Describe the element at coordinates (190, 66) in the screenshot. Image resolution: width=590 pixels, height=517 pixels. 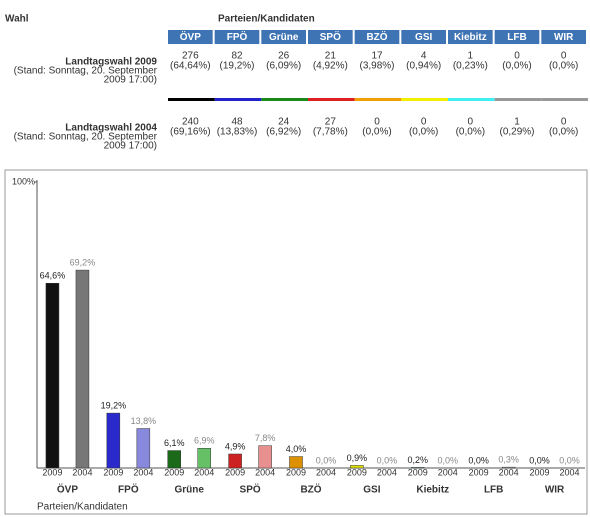
I see `cell: (64,64%)` at that location.